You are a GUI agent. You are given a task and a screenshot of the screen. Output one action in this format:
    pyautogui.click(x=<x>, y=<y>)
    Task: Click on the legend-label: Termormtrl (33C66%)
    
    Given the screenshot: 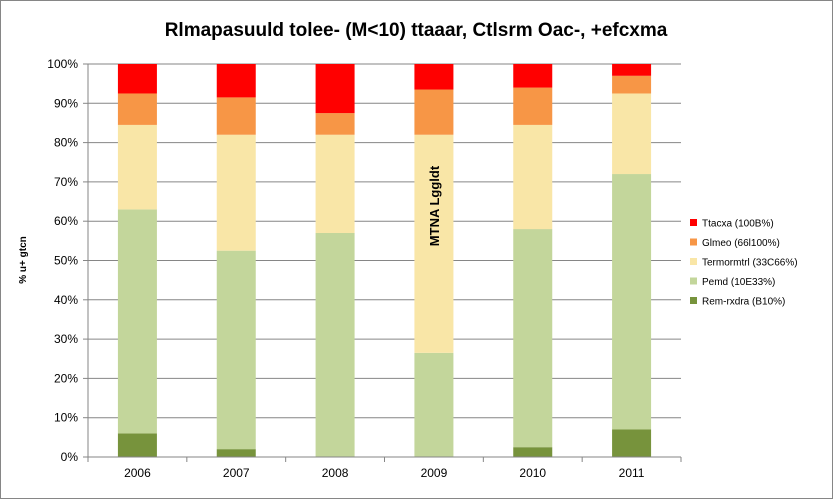 What is the action you would take?
    pyautogui.click(x=750, y=263)
    